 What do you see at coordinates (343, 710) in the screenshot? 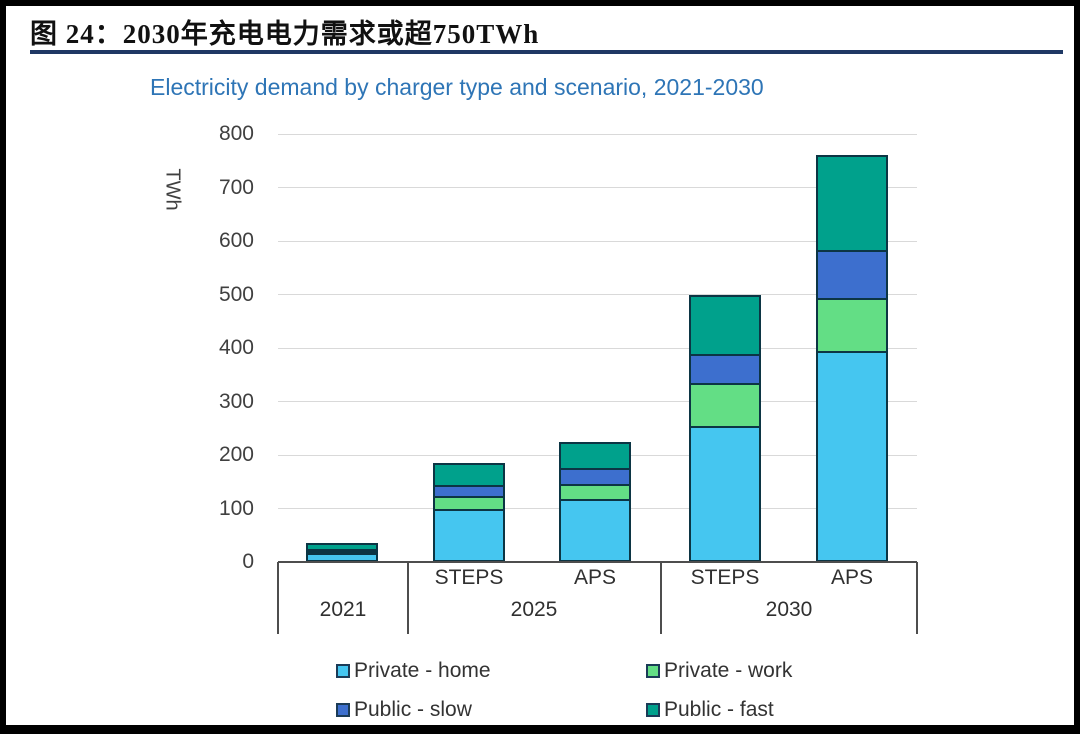
I see `legend-swatch-public-slow` at bounding box center [343, 710].